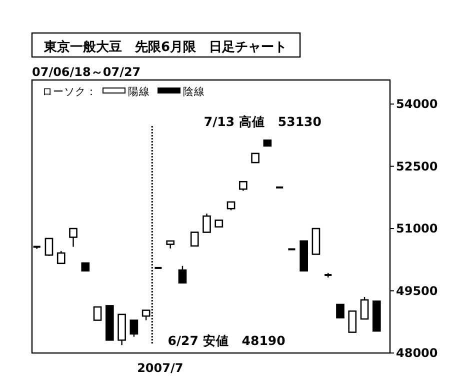 The width and height of the screenshot is (460, 387). Describe the element at coordinates (194, 92) in the screenshot. I see `annotation: 陰線` at that location.